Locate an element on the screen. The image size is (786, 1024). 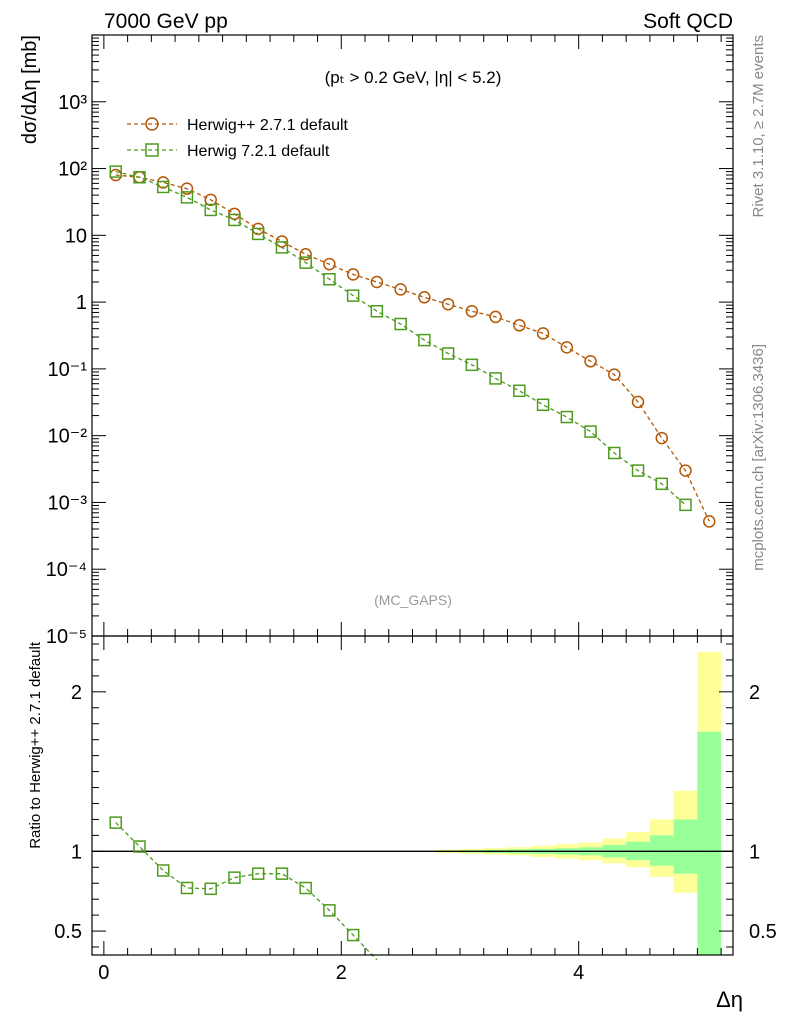
legend-item-herwigpp: Herwig++ 2.7.1 default is located at coordinates (238, 125).